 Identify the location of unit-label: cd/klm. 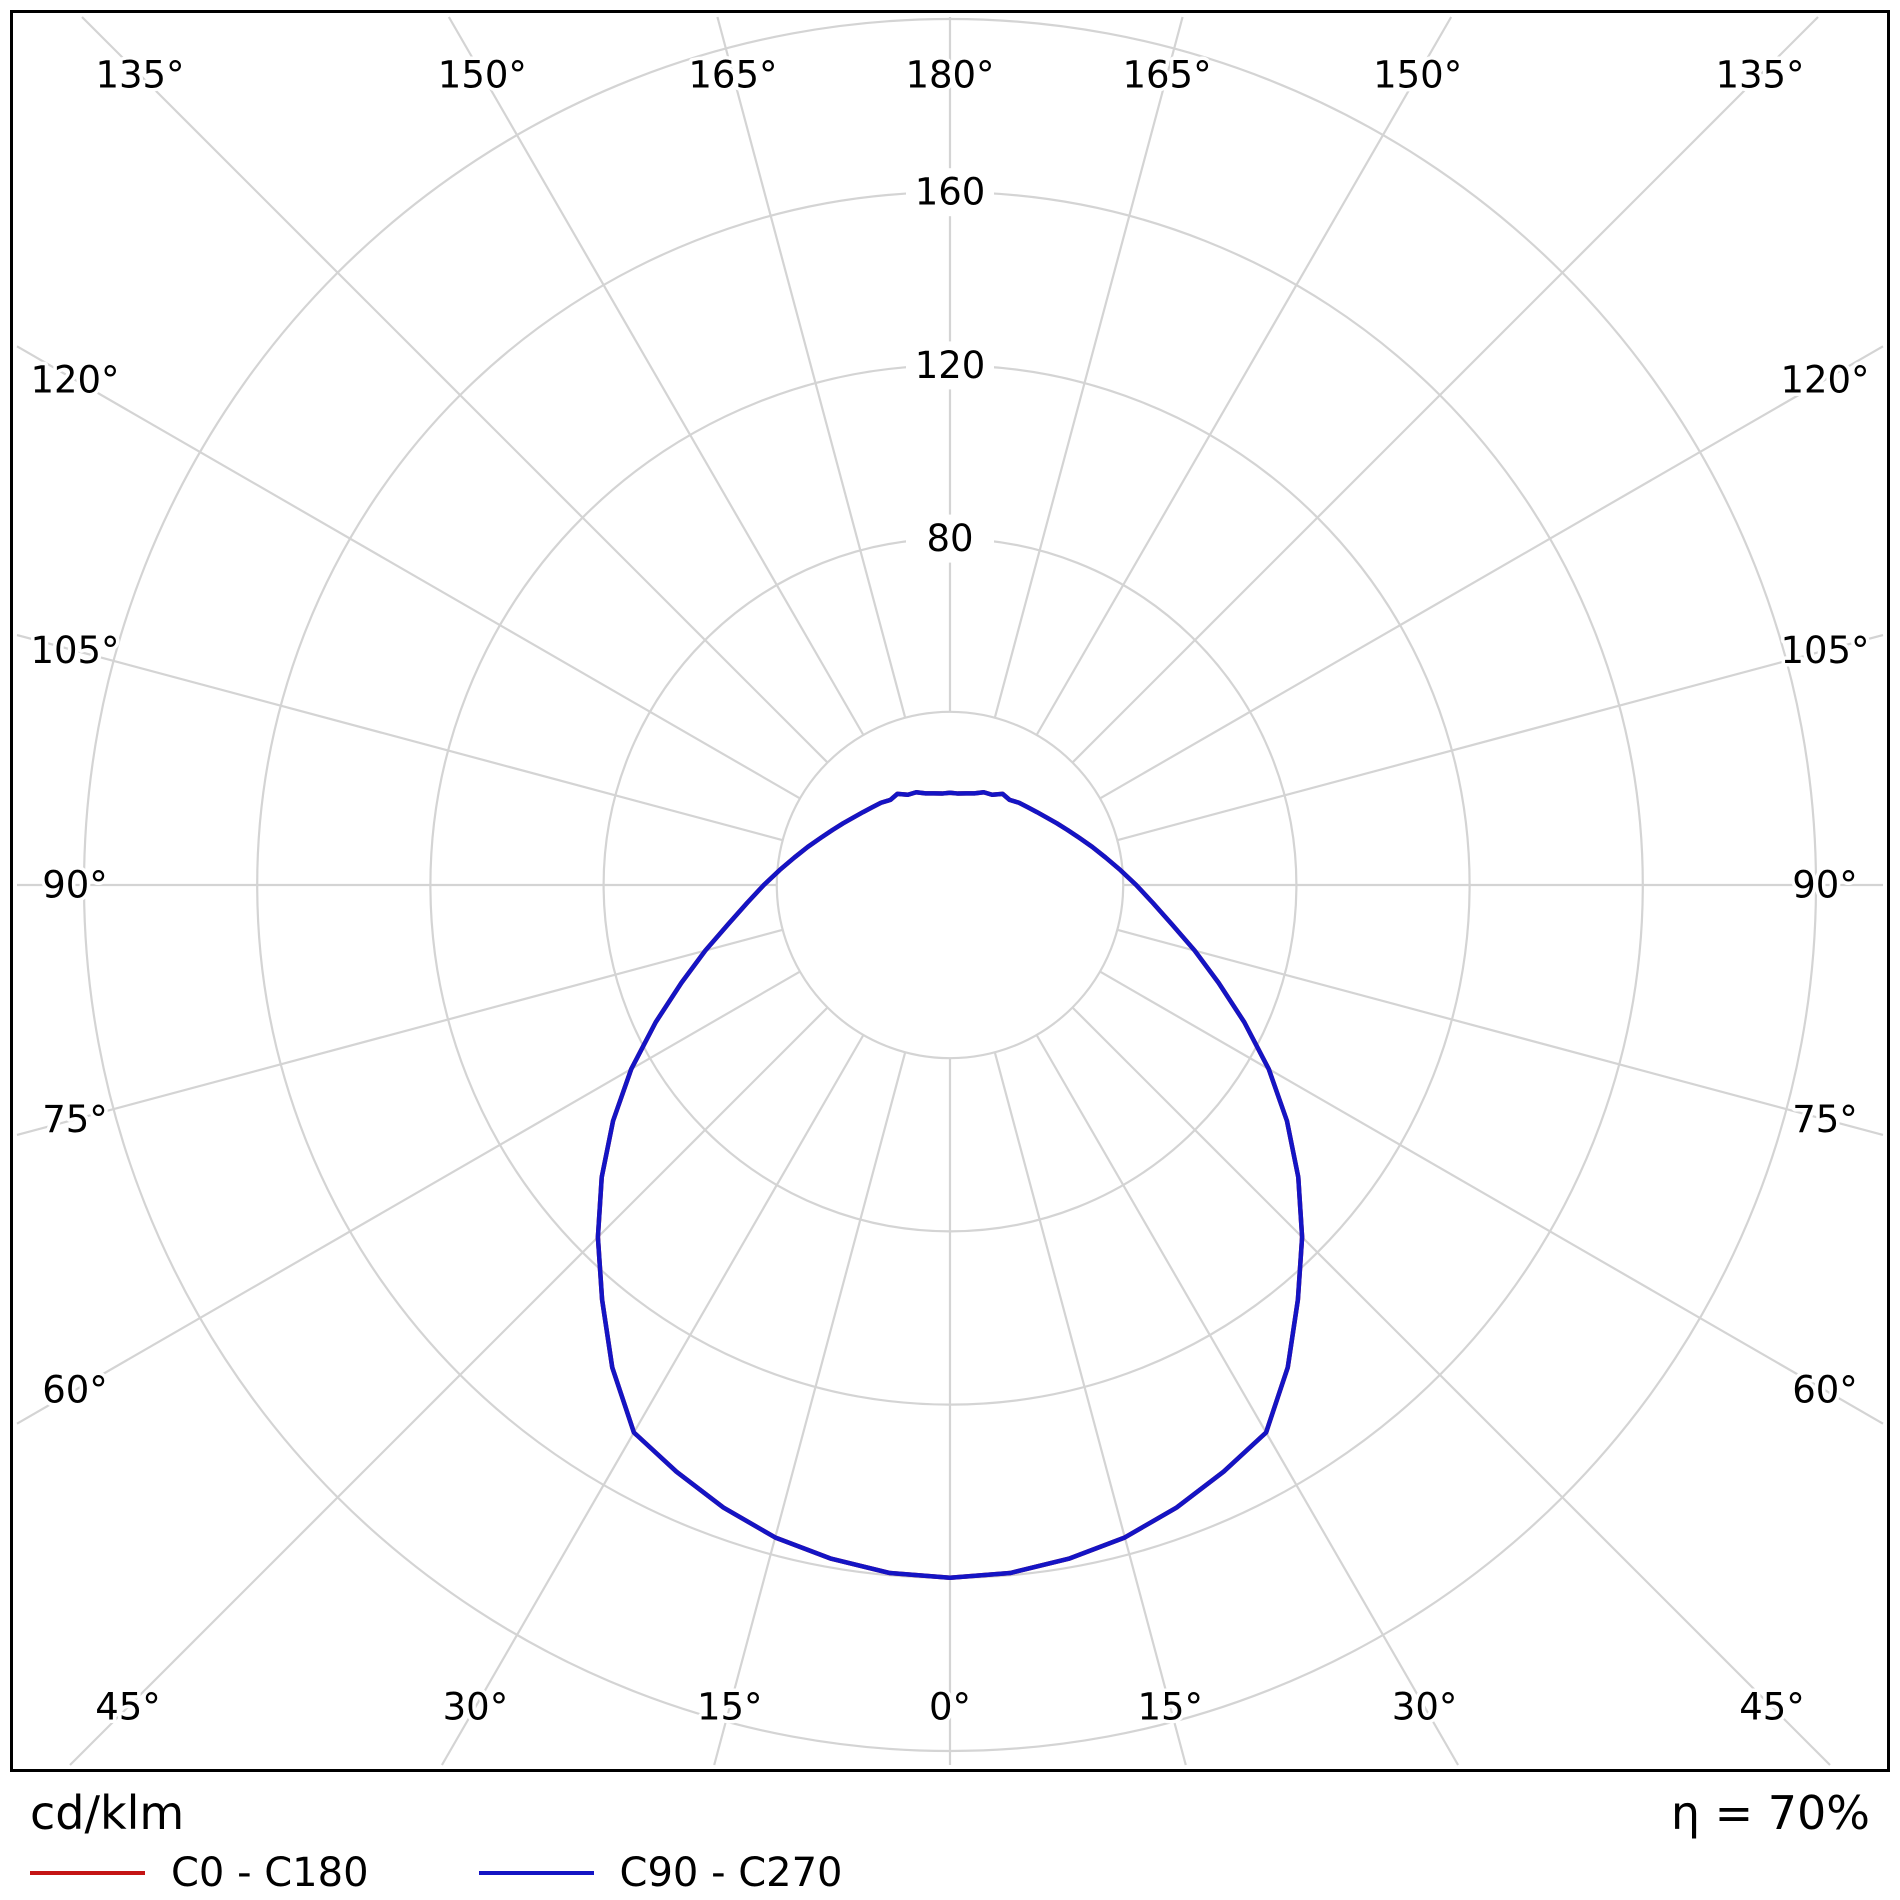
(107, 1813).